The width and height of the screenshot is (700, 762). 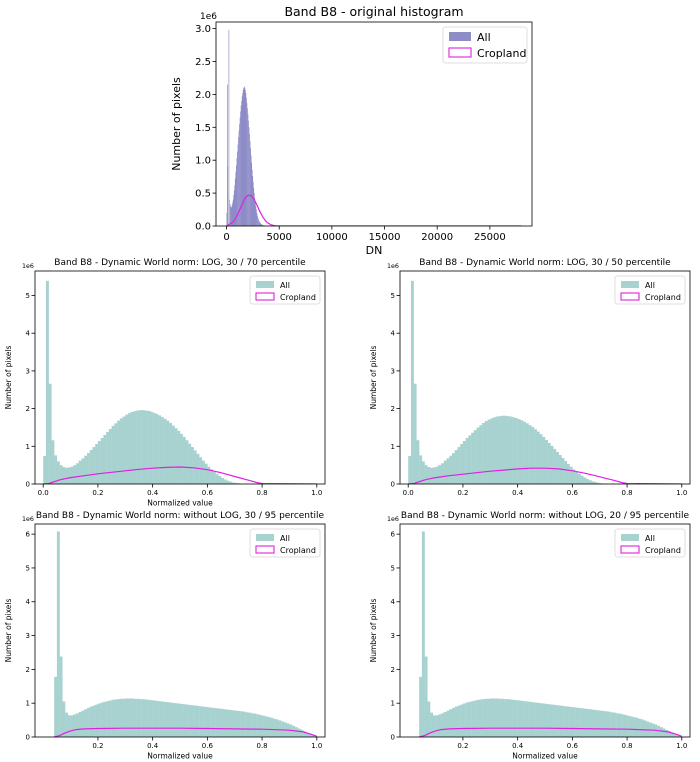 What do you see at coordinates (265, 296) in the screenshot?
I see `legend-swatch-cropland` at bounding box center [265, 296].